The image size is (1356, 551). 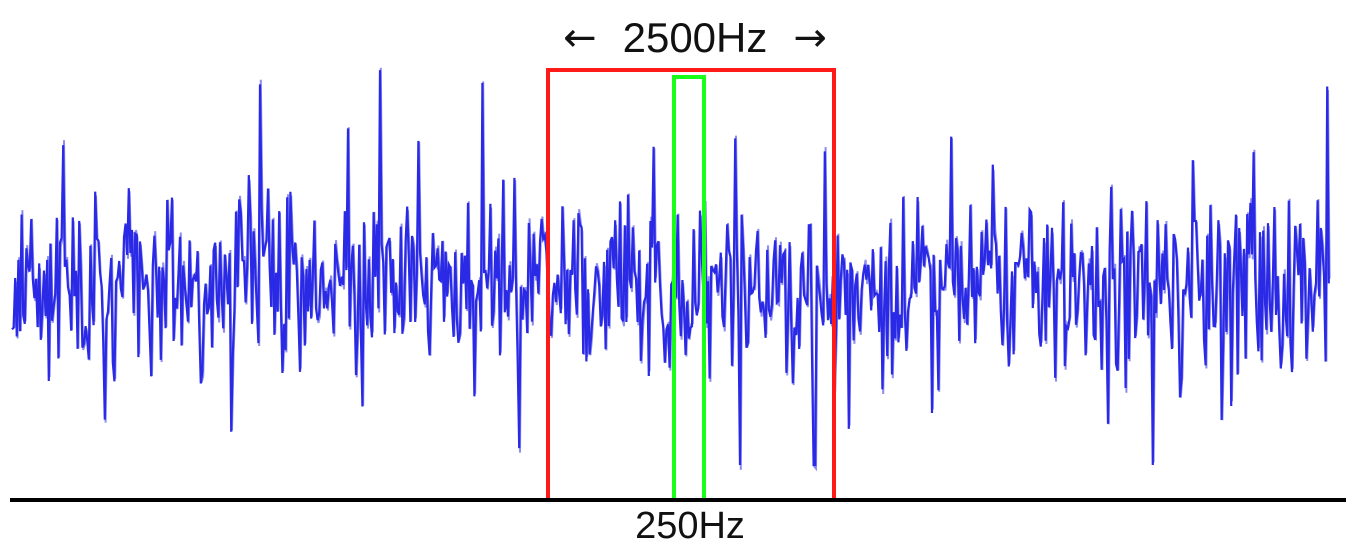 I want to click on wide-band-label: ← 2500Hz →, so click(x=695, y=38).